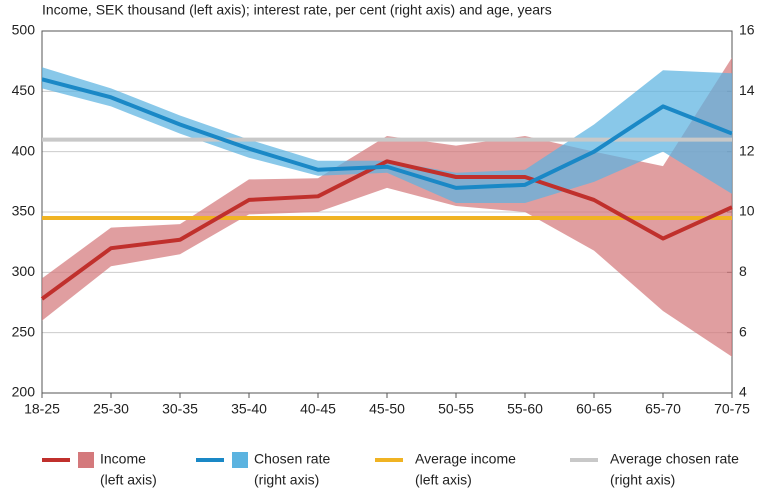  I want to click on legend-label: Income, so click(123, 459).